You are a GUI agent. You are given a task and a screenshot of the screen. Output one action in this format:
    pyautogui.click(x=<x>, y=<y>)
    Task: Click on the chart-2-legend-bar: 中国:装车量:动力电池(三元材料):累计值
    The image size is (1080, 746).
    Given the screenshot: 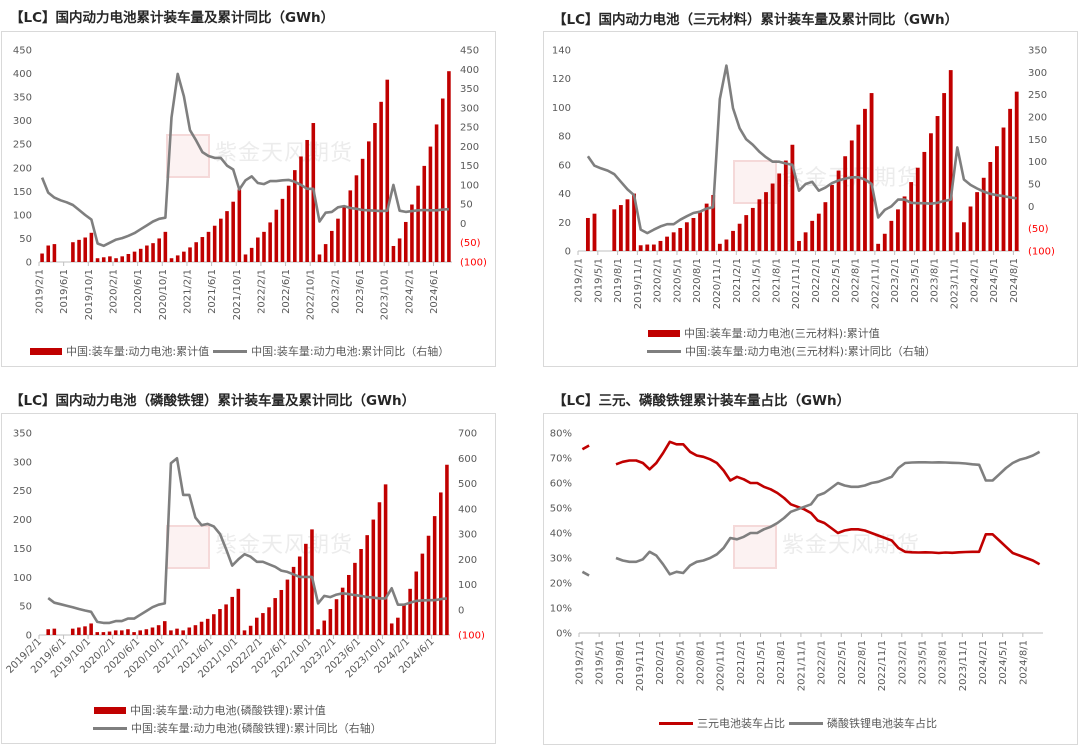 What is the action you would take?
    pyautogui.click(x=764, y=333)
    